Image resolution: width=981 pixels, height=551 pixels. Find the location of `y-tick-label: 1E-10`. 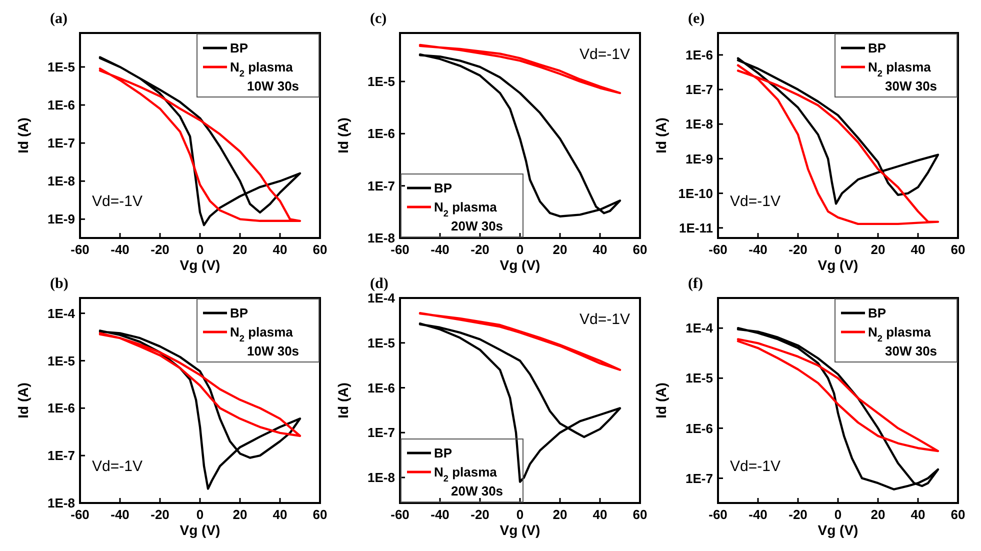

y-tick-label: 1E-10 is located at coordinates (695, 193).